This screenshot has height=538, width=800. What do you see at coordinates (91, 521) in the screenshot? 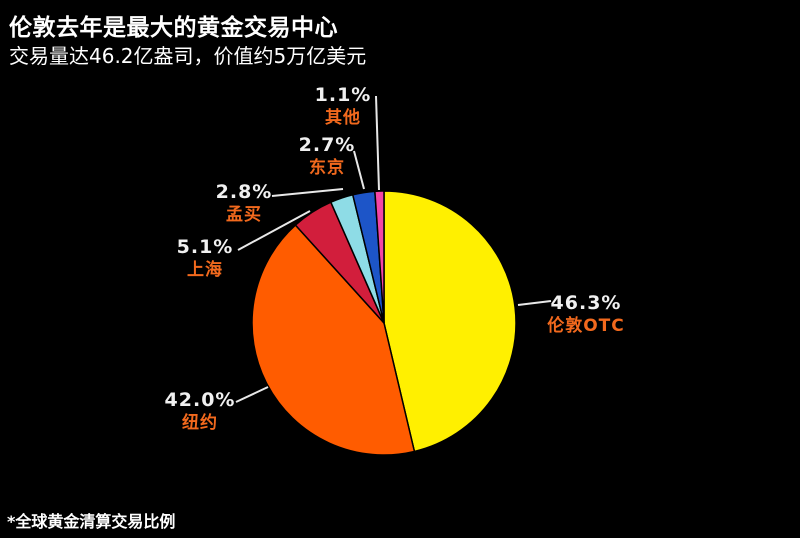
I see `chart-footnote: *全球黄金清算交易比例` at bounding box center [91, 521].